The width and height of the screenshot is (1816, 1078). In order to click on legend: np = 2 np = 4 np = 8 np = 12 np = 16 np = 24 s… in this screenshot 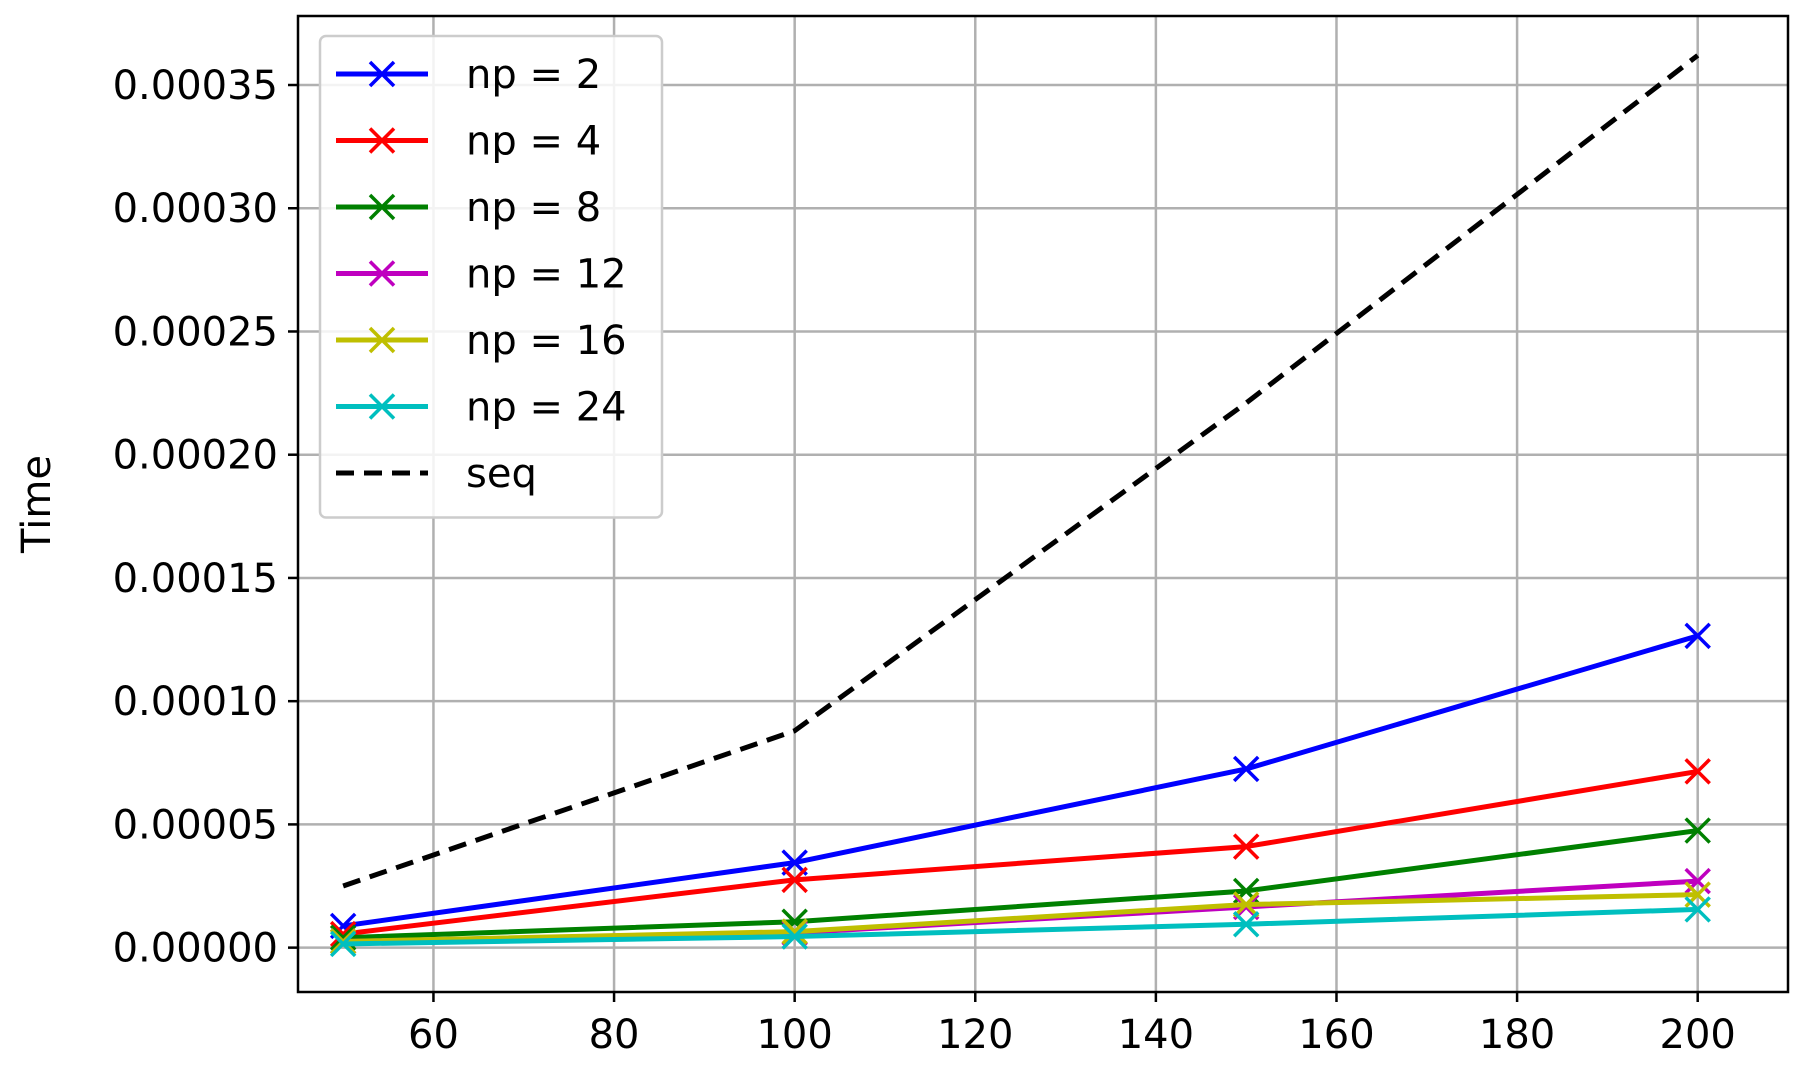, I will do `click(491, 276)`.